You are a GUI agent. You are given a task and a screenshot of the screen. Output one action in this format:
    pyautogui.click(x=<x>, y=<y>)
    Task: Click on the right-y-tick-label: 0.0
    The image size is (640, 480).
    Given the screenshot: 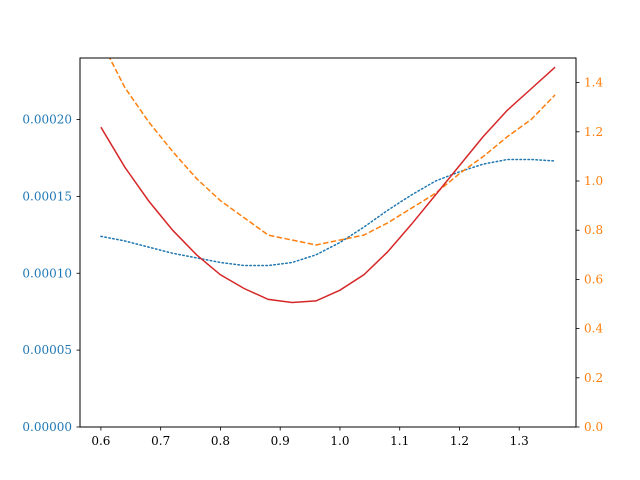 What is the action you would take?
    pyautogui.click(x=593, y=427)
    